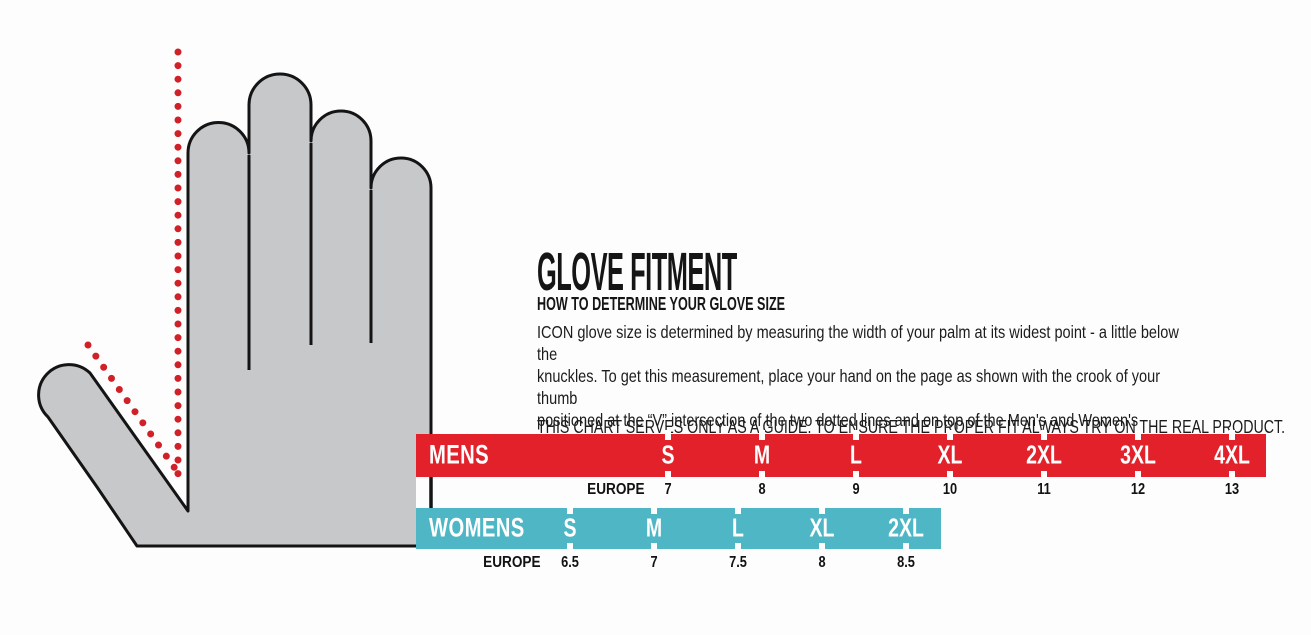 The width and height of the screenshot is (1311, 635). What do you see at coordinates (134, 411) in the screenshot?
I see `diagonal-dotted-measure-line` at bounding box center [134, 411].